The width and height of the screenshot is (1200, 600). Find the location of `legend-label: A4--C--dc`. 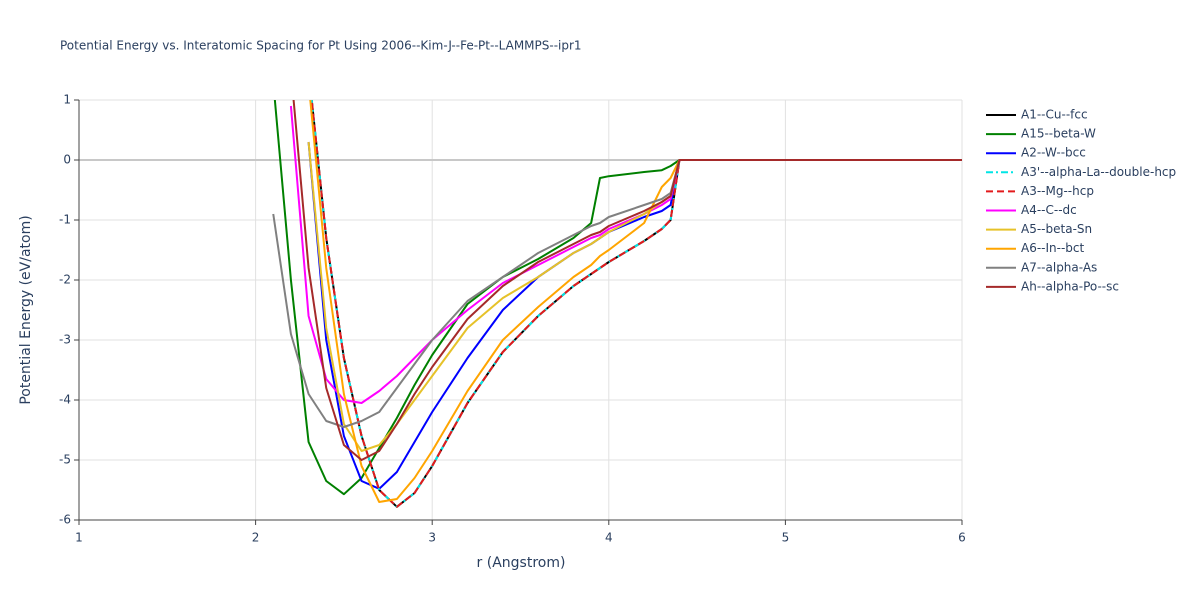

legend-label: A4--C--dc is located at coordinates (1049, 210).